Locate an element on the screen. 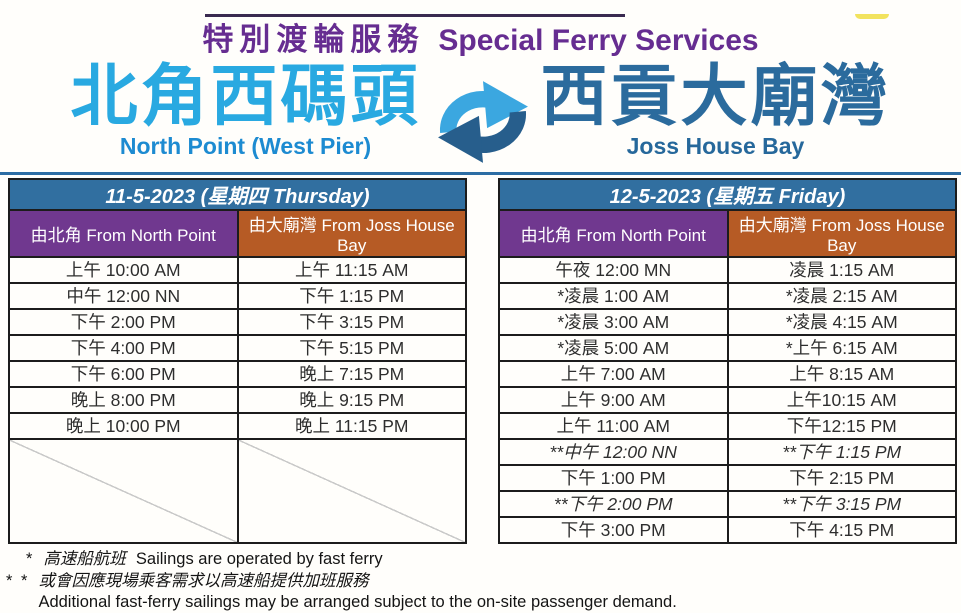 This screenshot has width=961, height=613. destination-bay: 西貢大廟灣 Joss House Bay is located at coordinates (716, 110).